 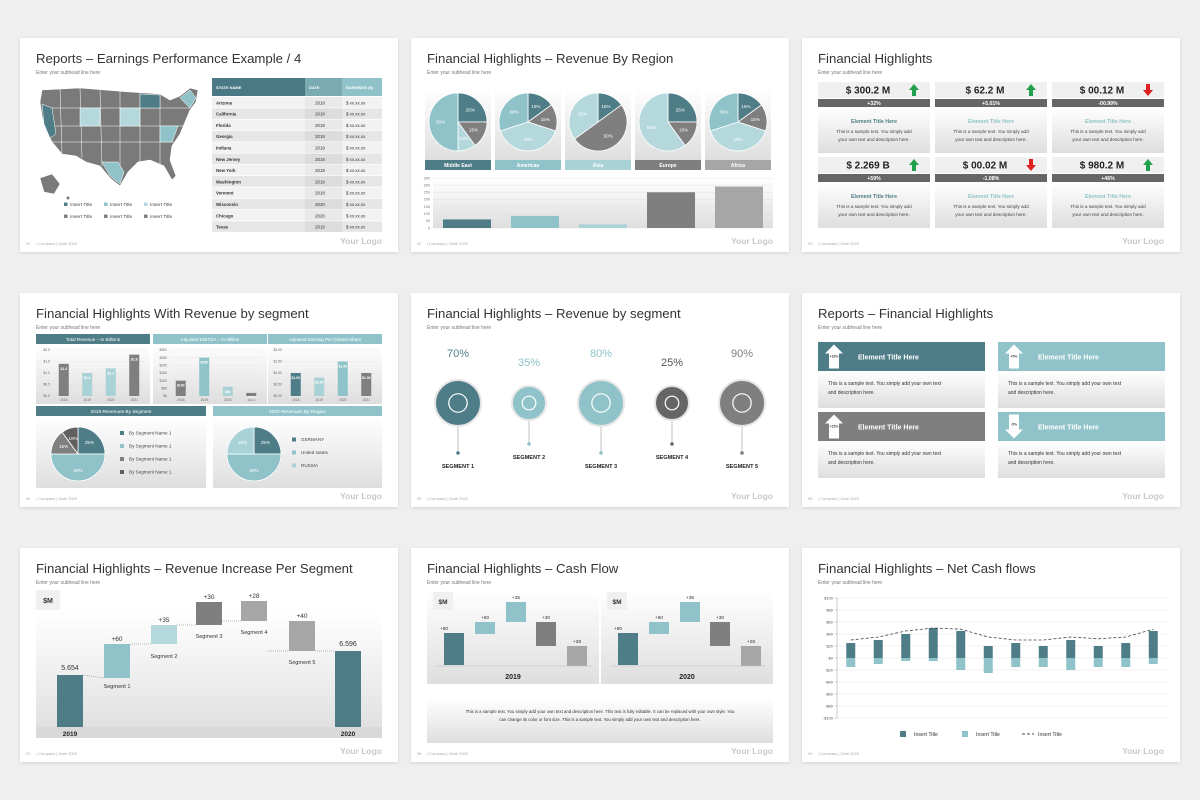 I want to click on bar-label: $1.8, so click(x=134, y=360).